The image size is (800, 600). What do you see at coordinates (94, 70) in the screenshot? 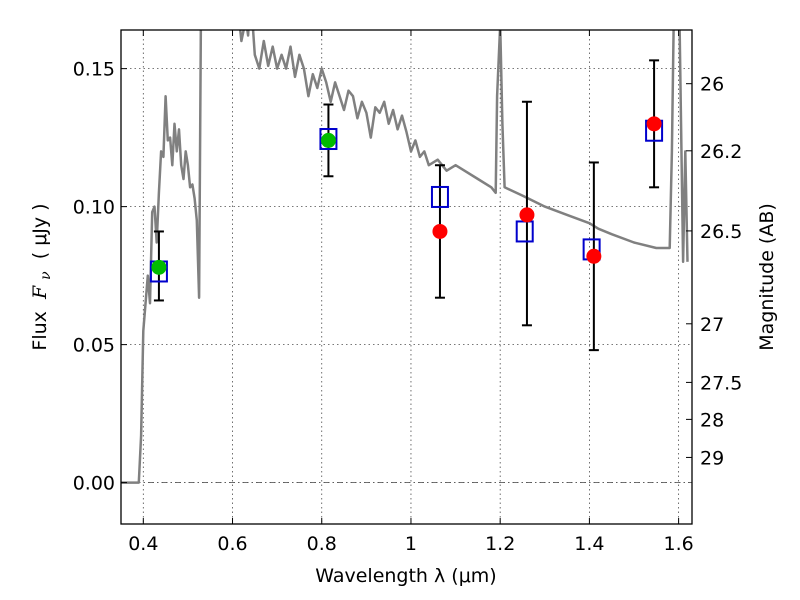
I see `y-tick-label-3: 0.15` at bounding box center [94, 70].